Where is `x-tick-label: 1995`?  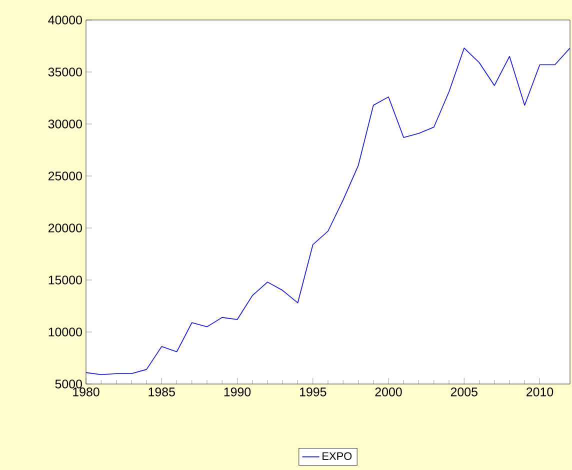
x-tick-label: 1995 is located at coordinates (313, 392).